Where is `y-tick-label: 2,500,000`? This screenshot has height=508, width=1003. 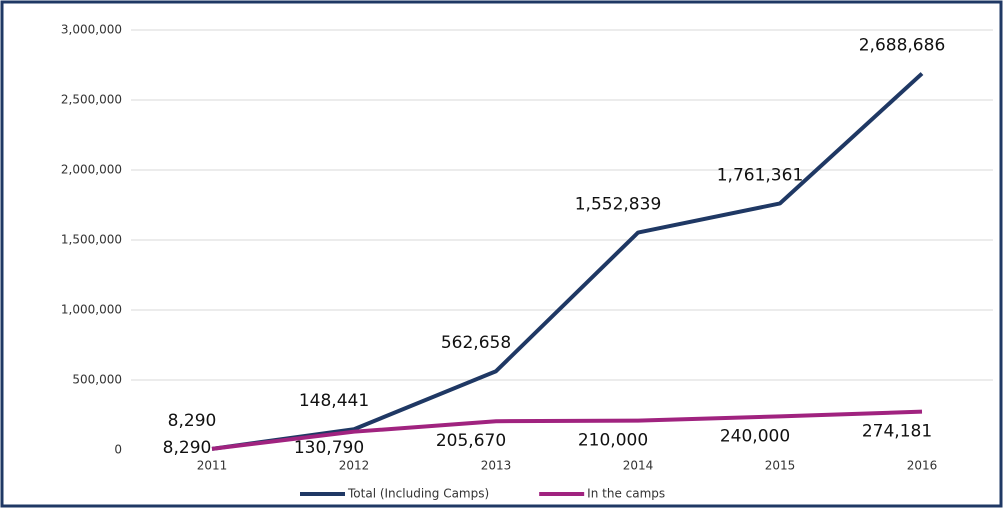 y-tick-label: 2,500,000 is located at coordinates (91, 100).